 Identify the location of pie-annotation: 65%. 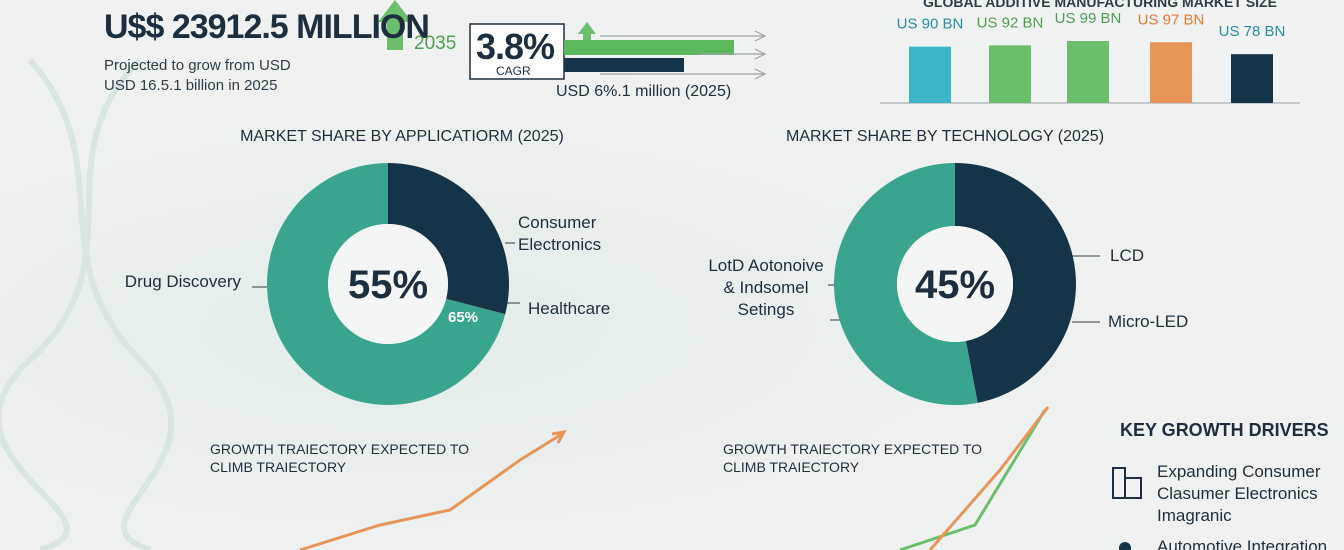
(463, 317).